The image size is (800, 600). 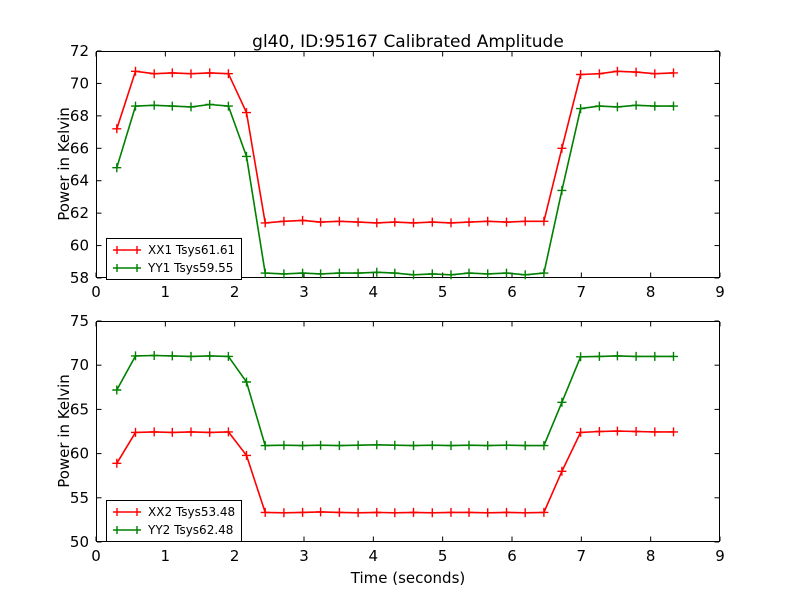 What do you see at coordinates (79, 148) in the screenshot?
I see `y-tick-label: 66` at bounding box center [79, 148].